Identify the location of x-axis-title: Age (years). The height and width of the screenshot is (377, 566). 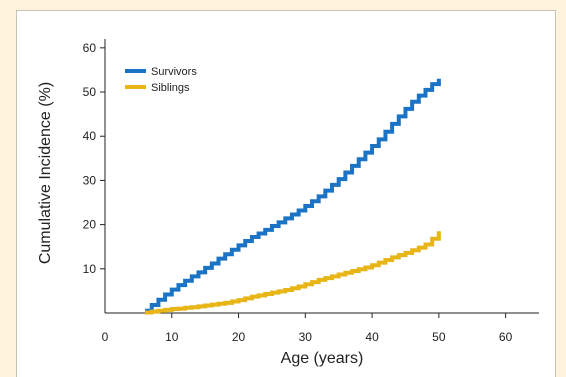
(322, 358).